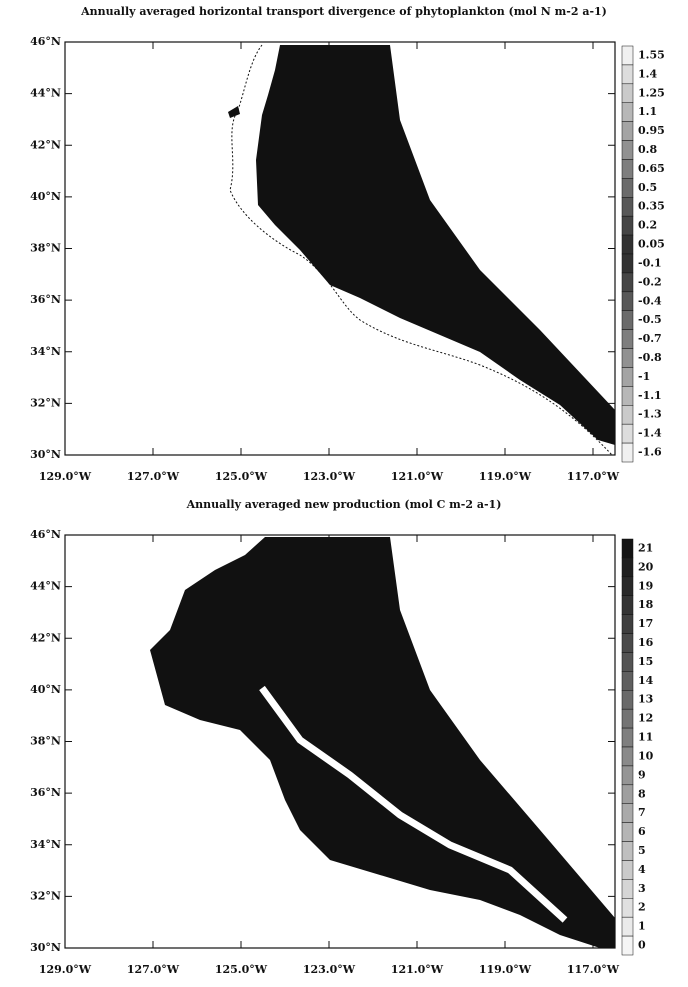 This screenshot has height=987, width=688. What do you see at coordinates (45, 196) in the screenshot?
I see `lat-label: 40°N` at bounding box center [45, 196].